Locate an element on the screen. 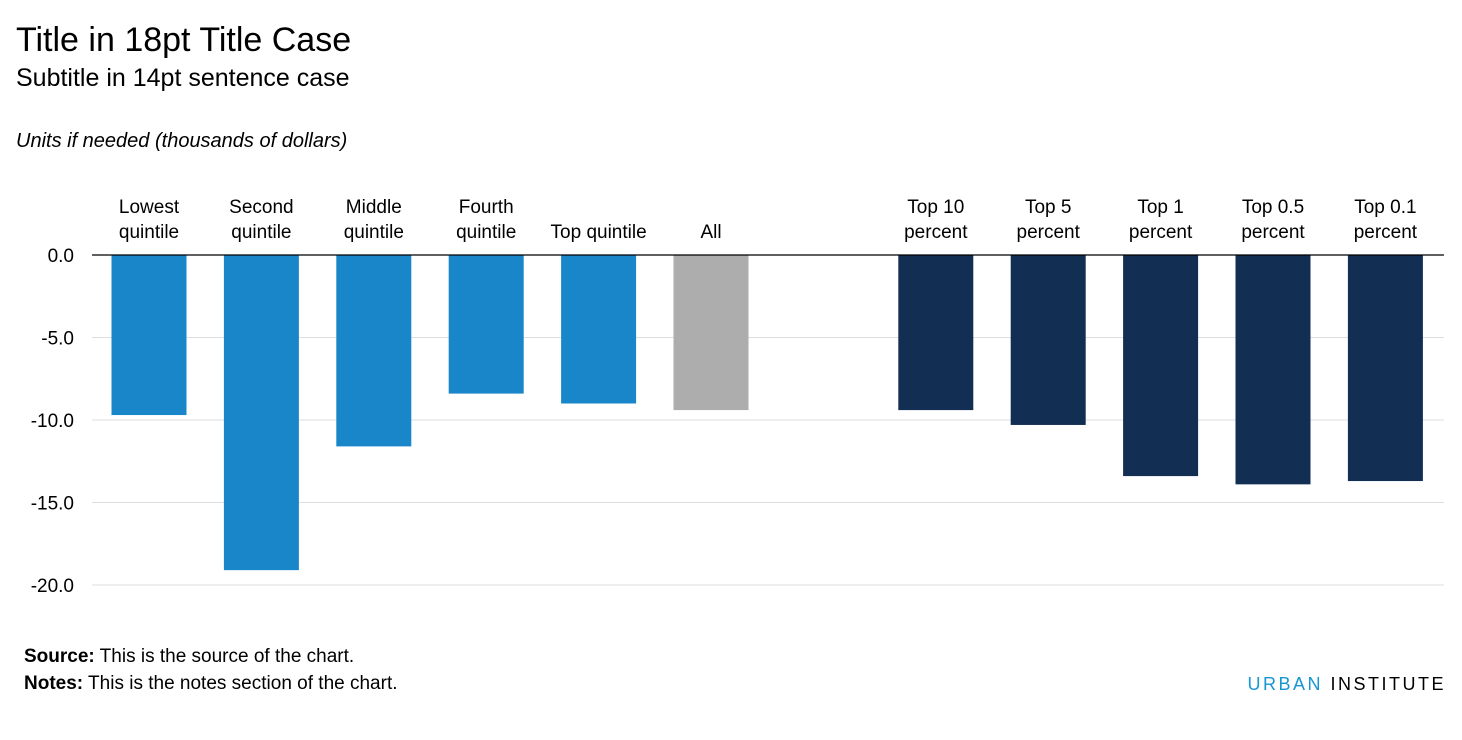  notes-label: Notes: is located at coordinates (54, 683).